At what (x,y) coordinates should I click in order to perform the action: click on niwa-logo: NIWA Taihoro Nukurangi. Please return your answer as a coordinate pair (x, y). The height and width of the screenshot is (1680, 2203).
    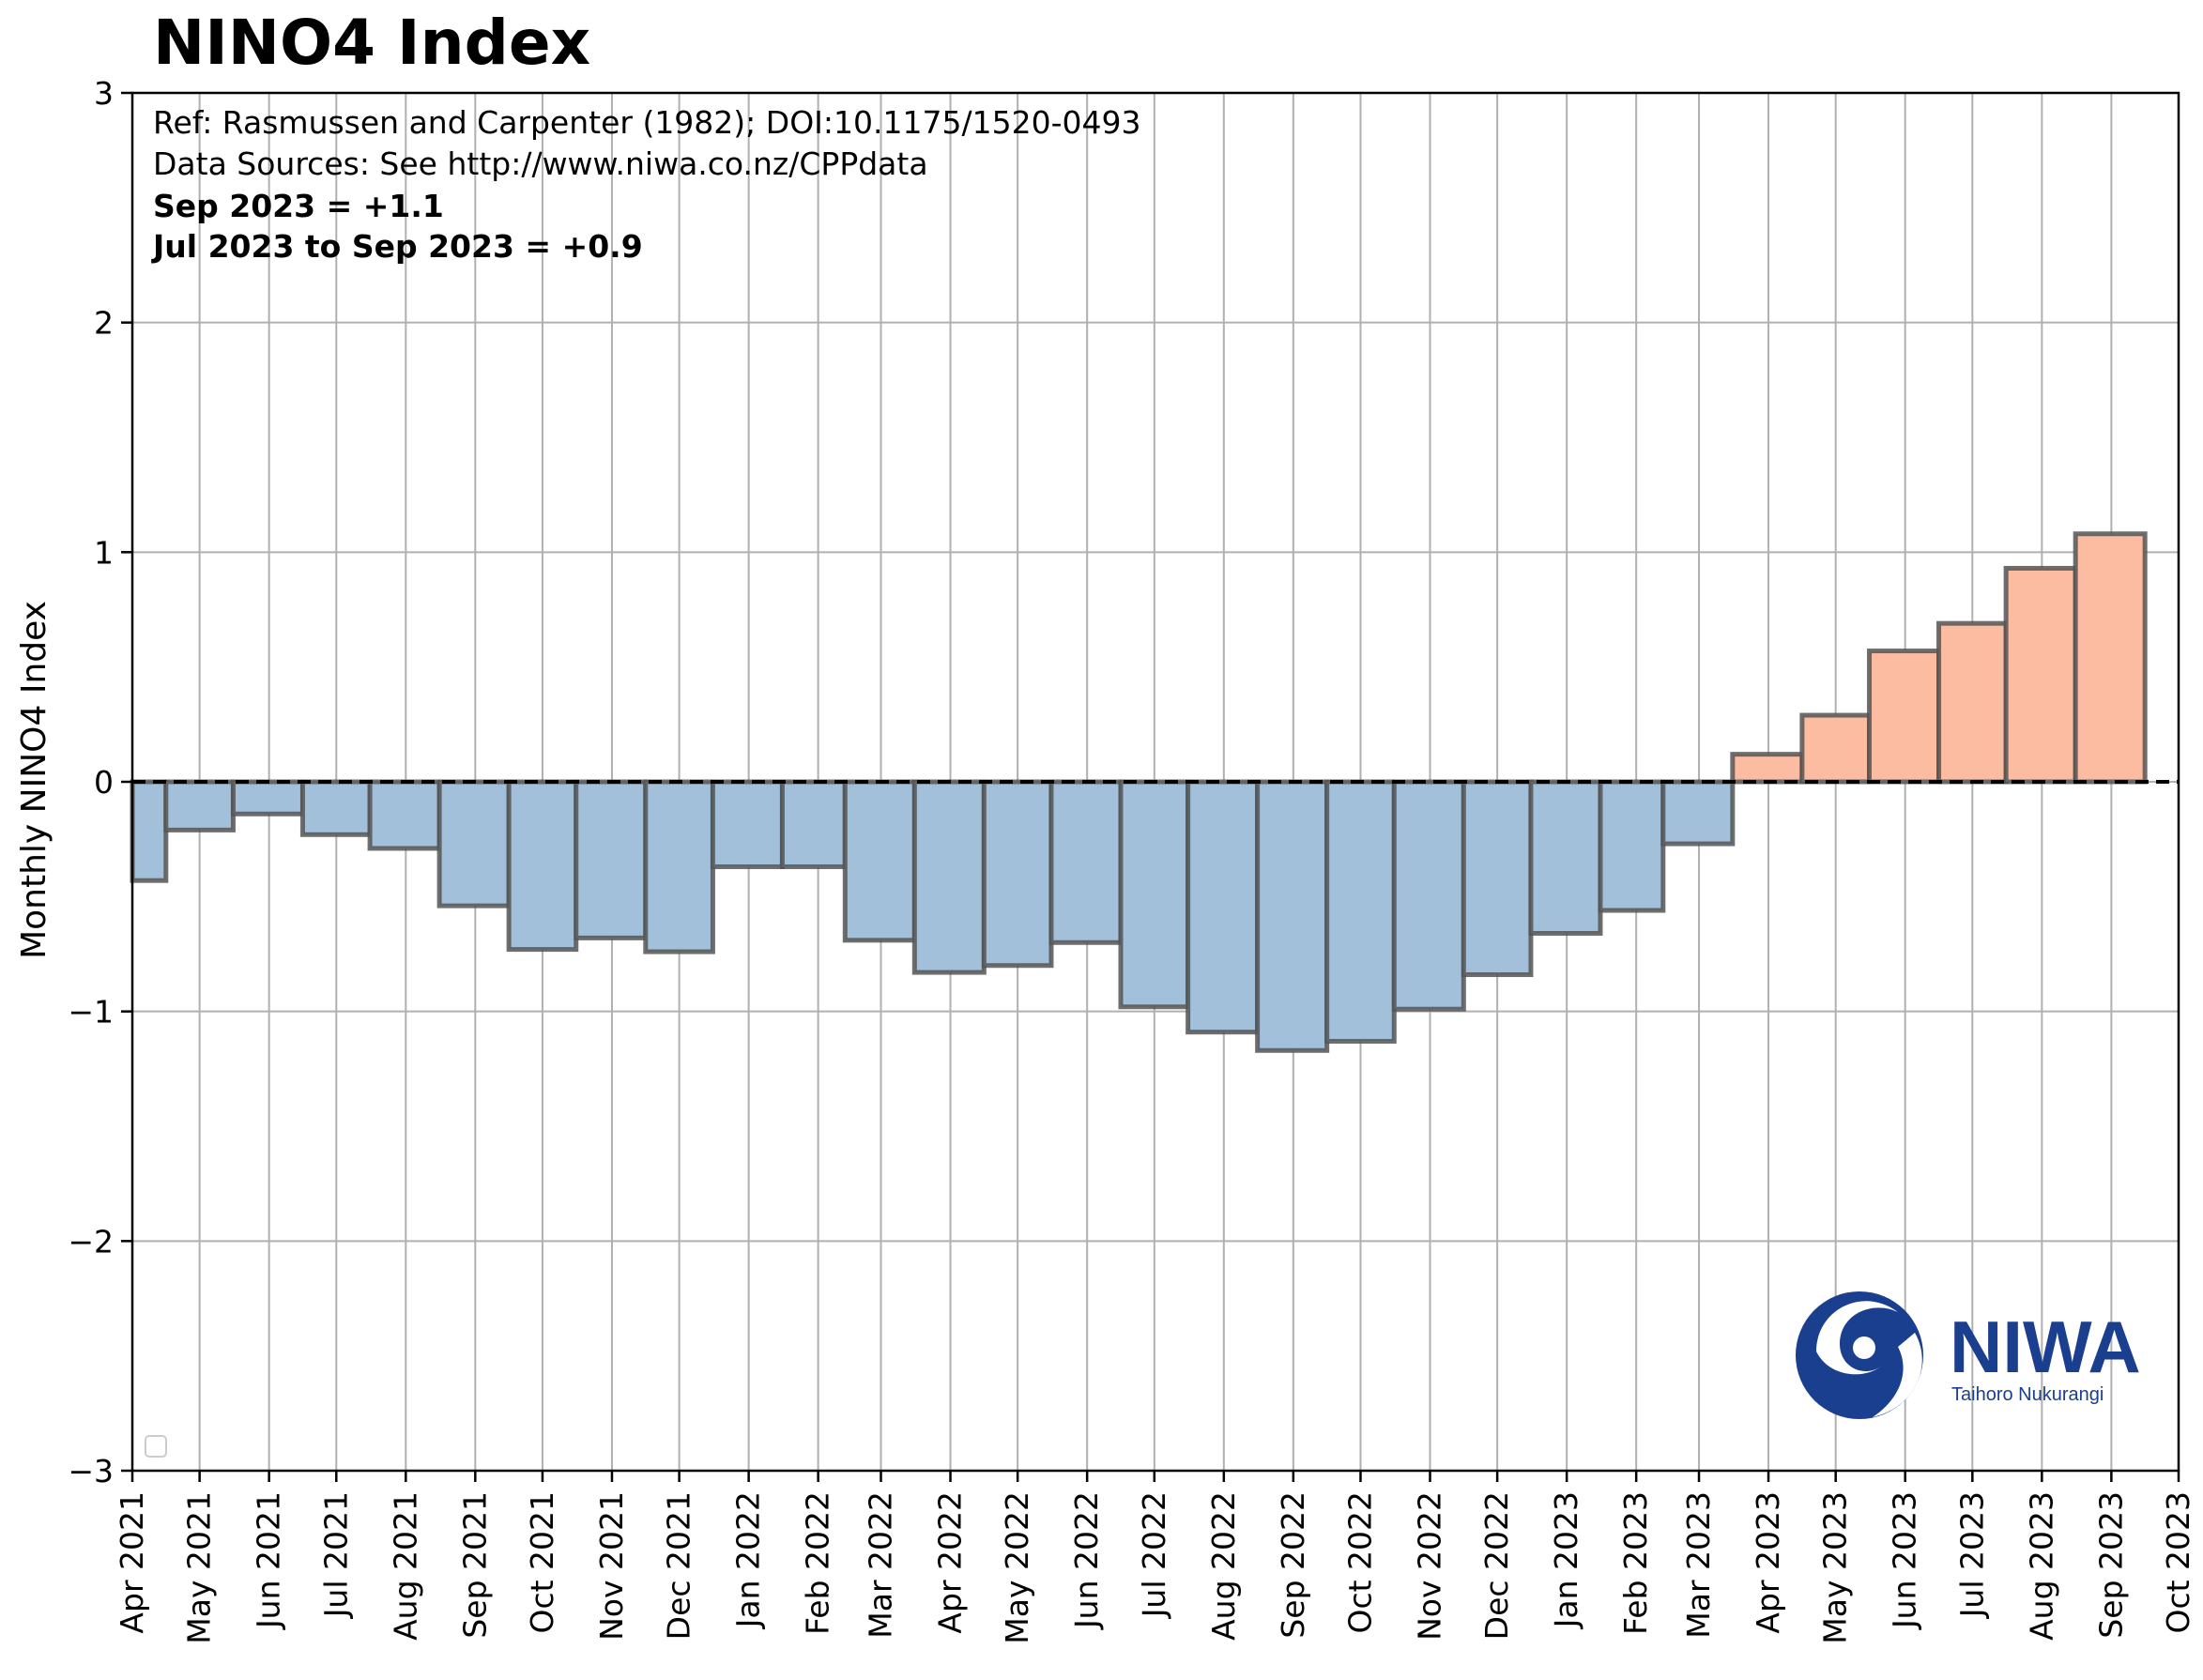
    Looking at the image, I should click on (1968, 1355).